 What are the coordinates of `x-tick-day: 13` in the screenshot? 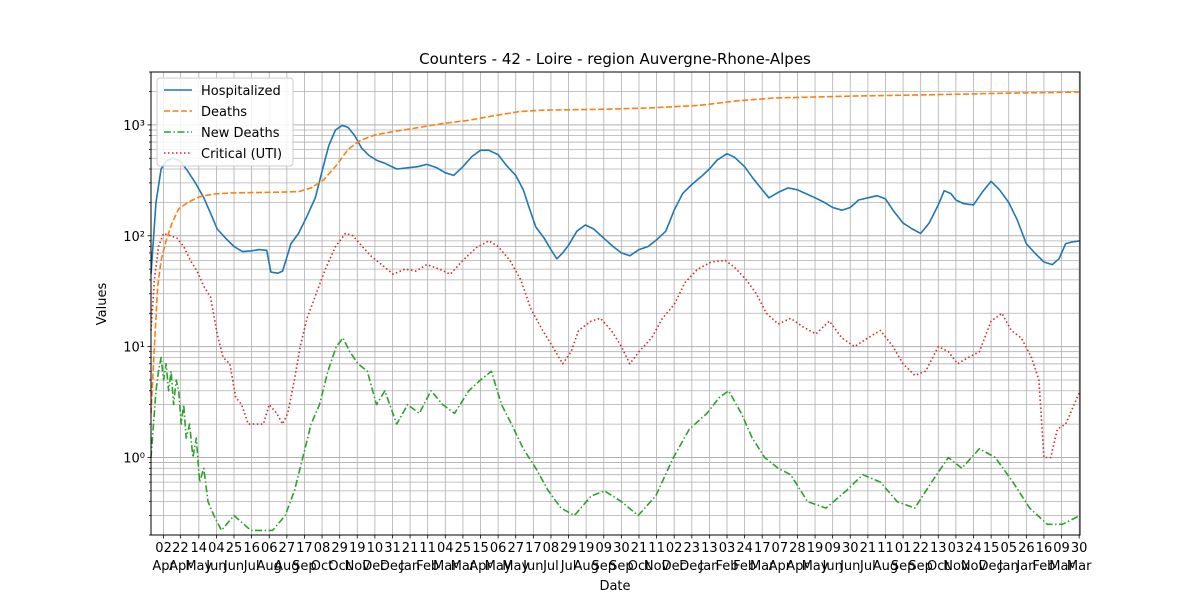 It's located at (938, 548).